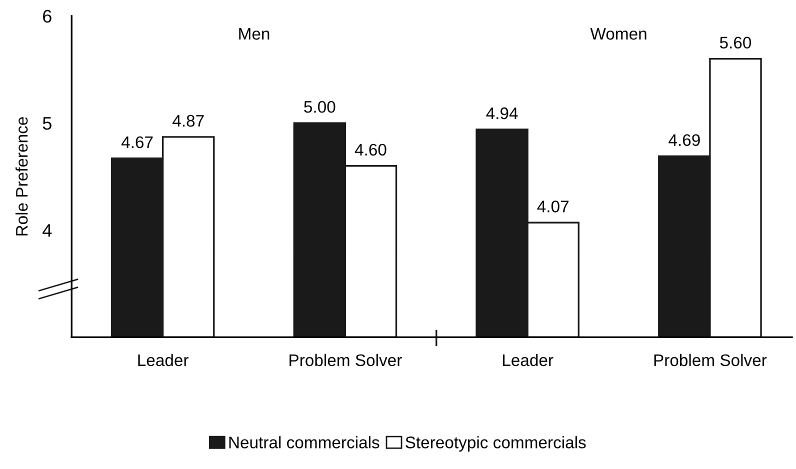 The image size is (796, 469). I want to click on annotation: Women, so click(618, 34).